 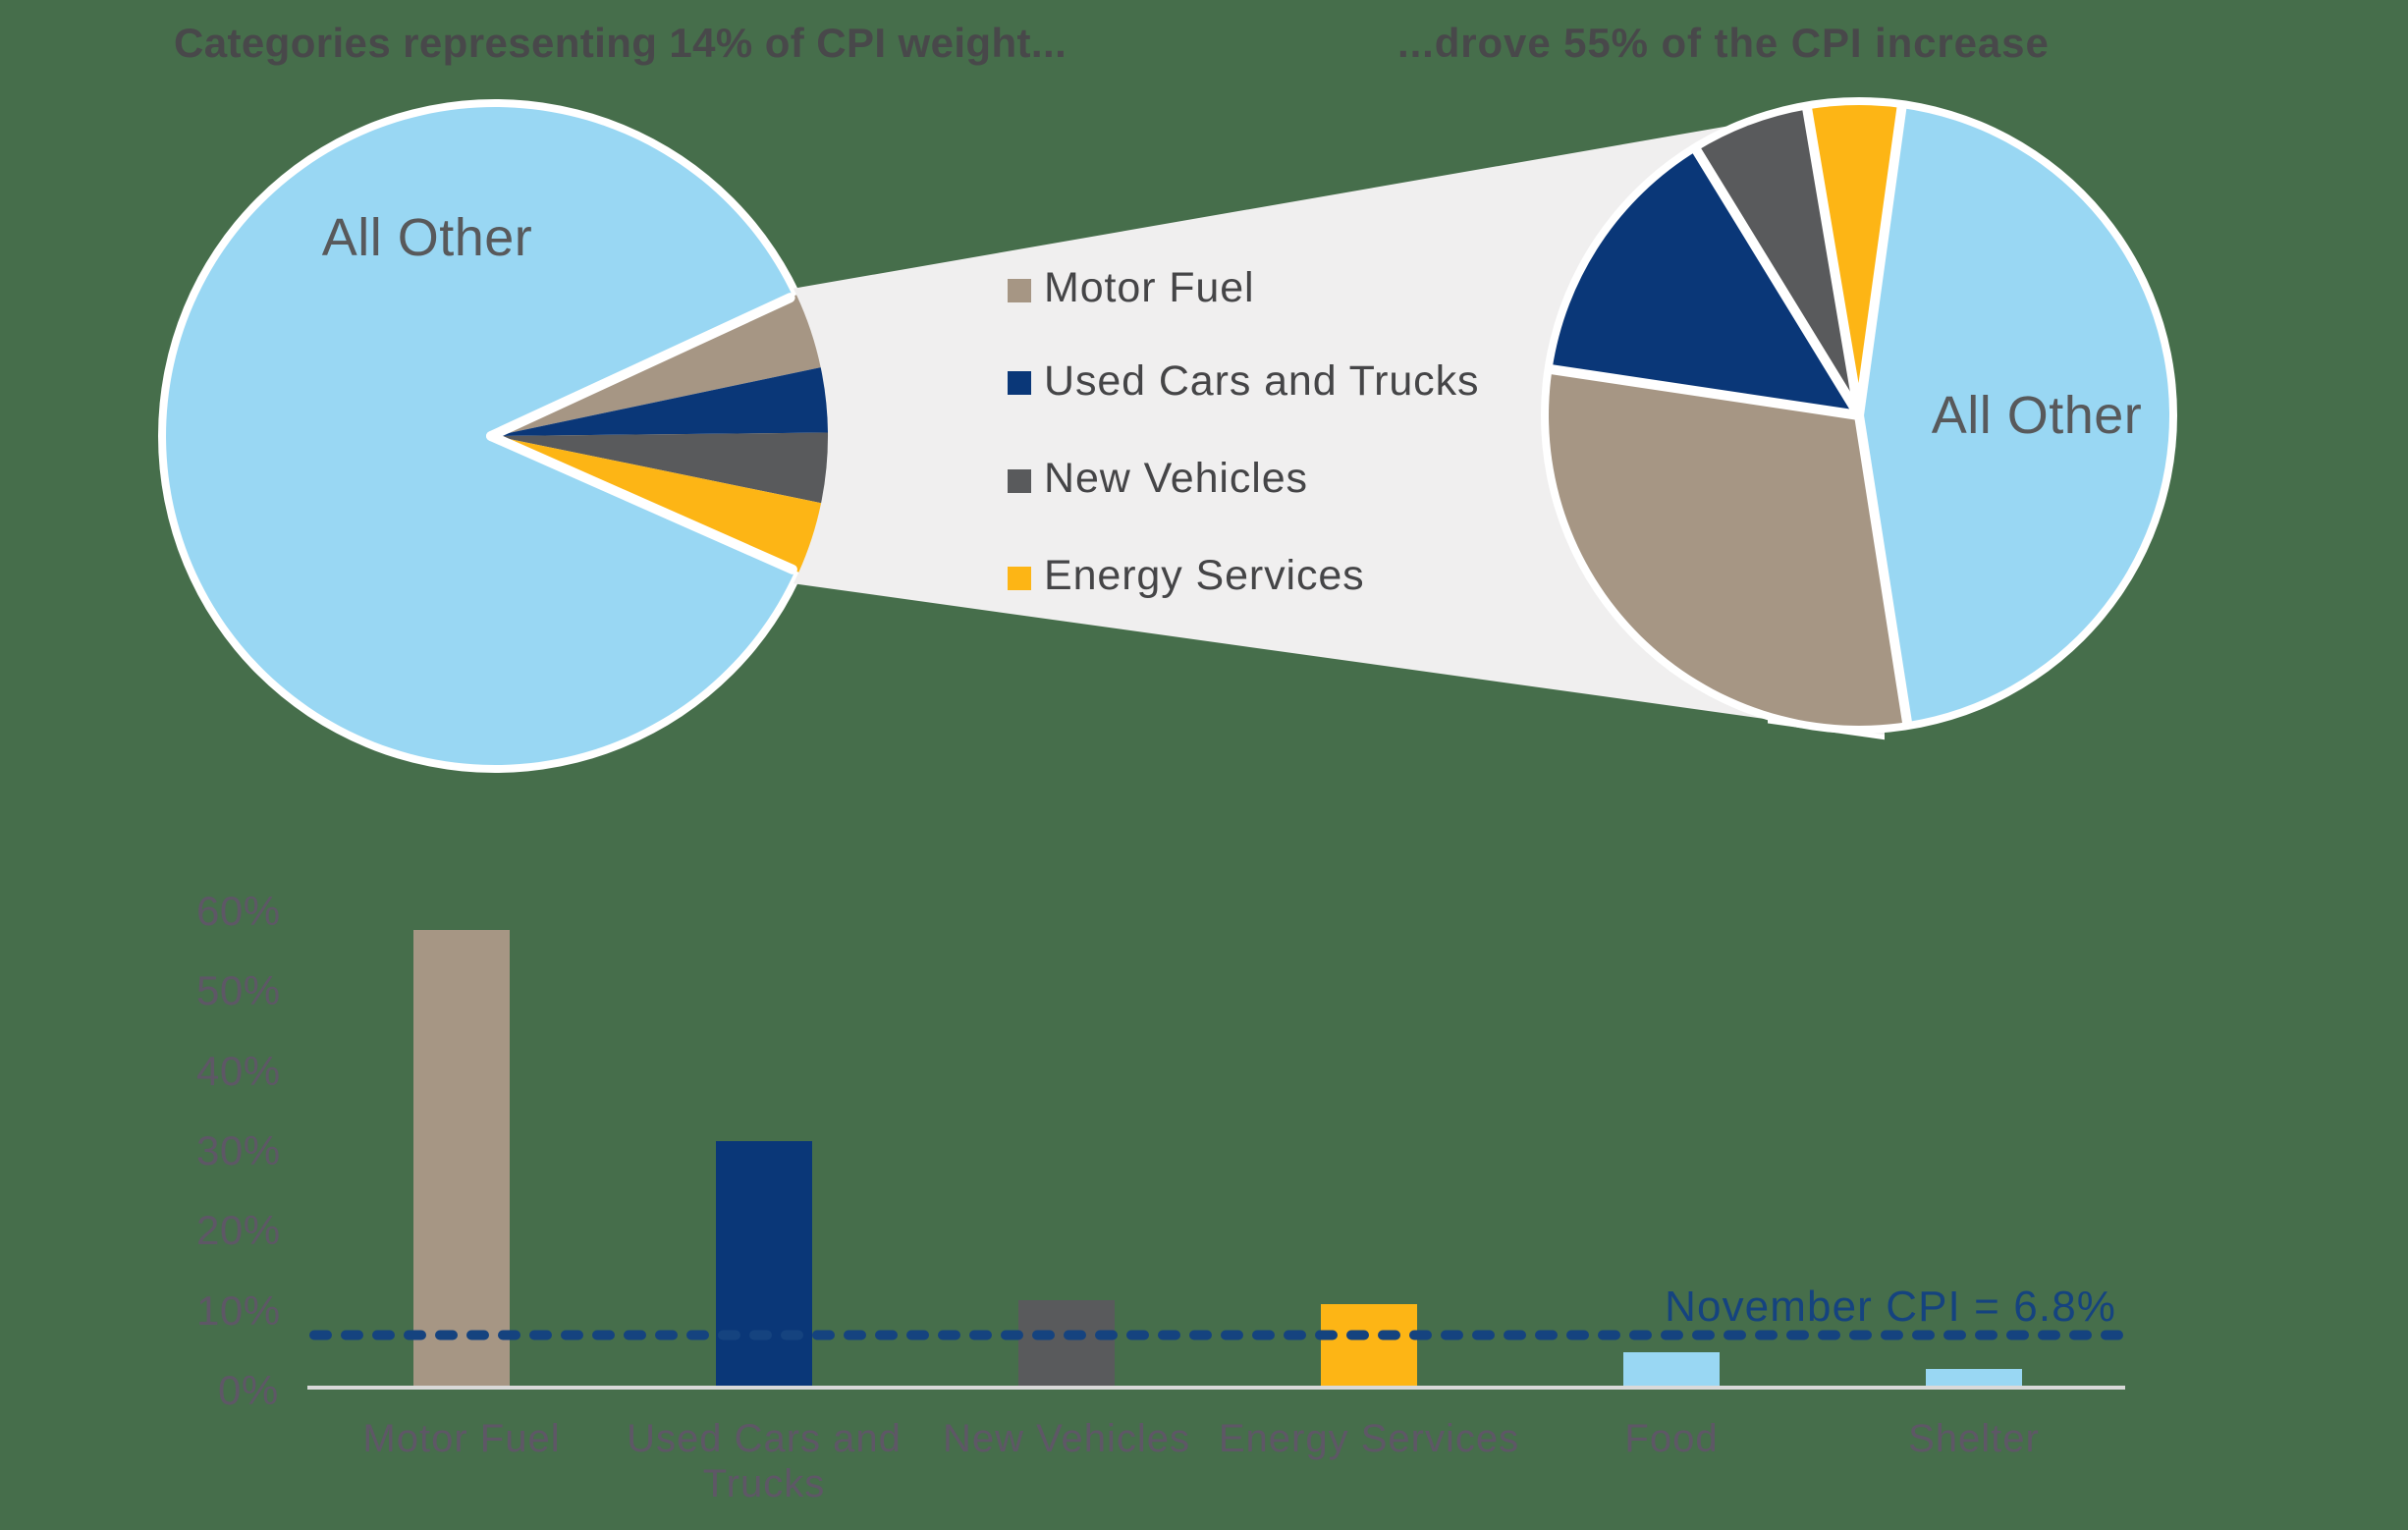 What do you see at coordinates (238, 990) in the screenshot?
I see `svg-text: 50%` at bounding box center [238, 990].